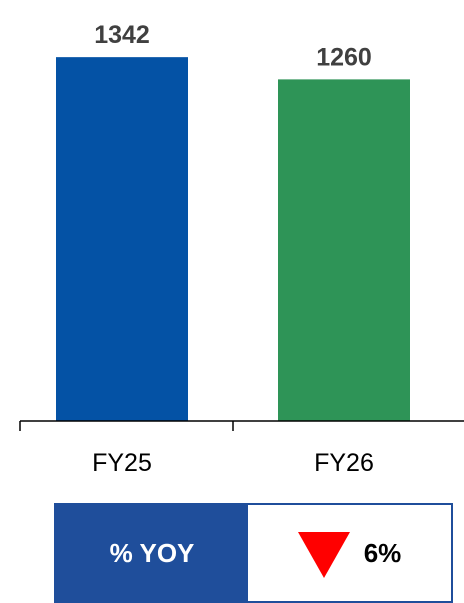  Describe the element at coordinates (241, 425) in the screenshot. I see `x-axis` at that location.